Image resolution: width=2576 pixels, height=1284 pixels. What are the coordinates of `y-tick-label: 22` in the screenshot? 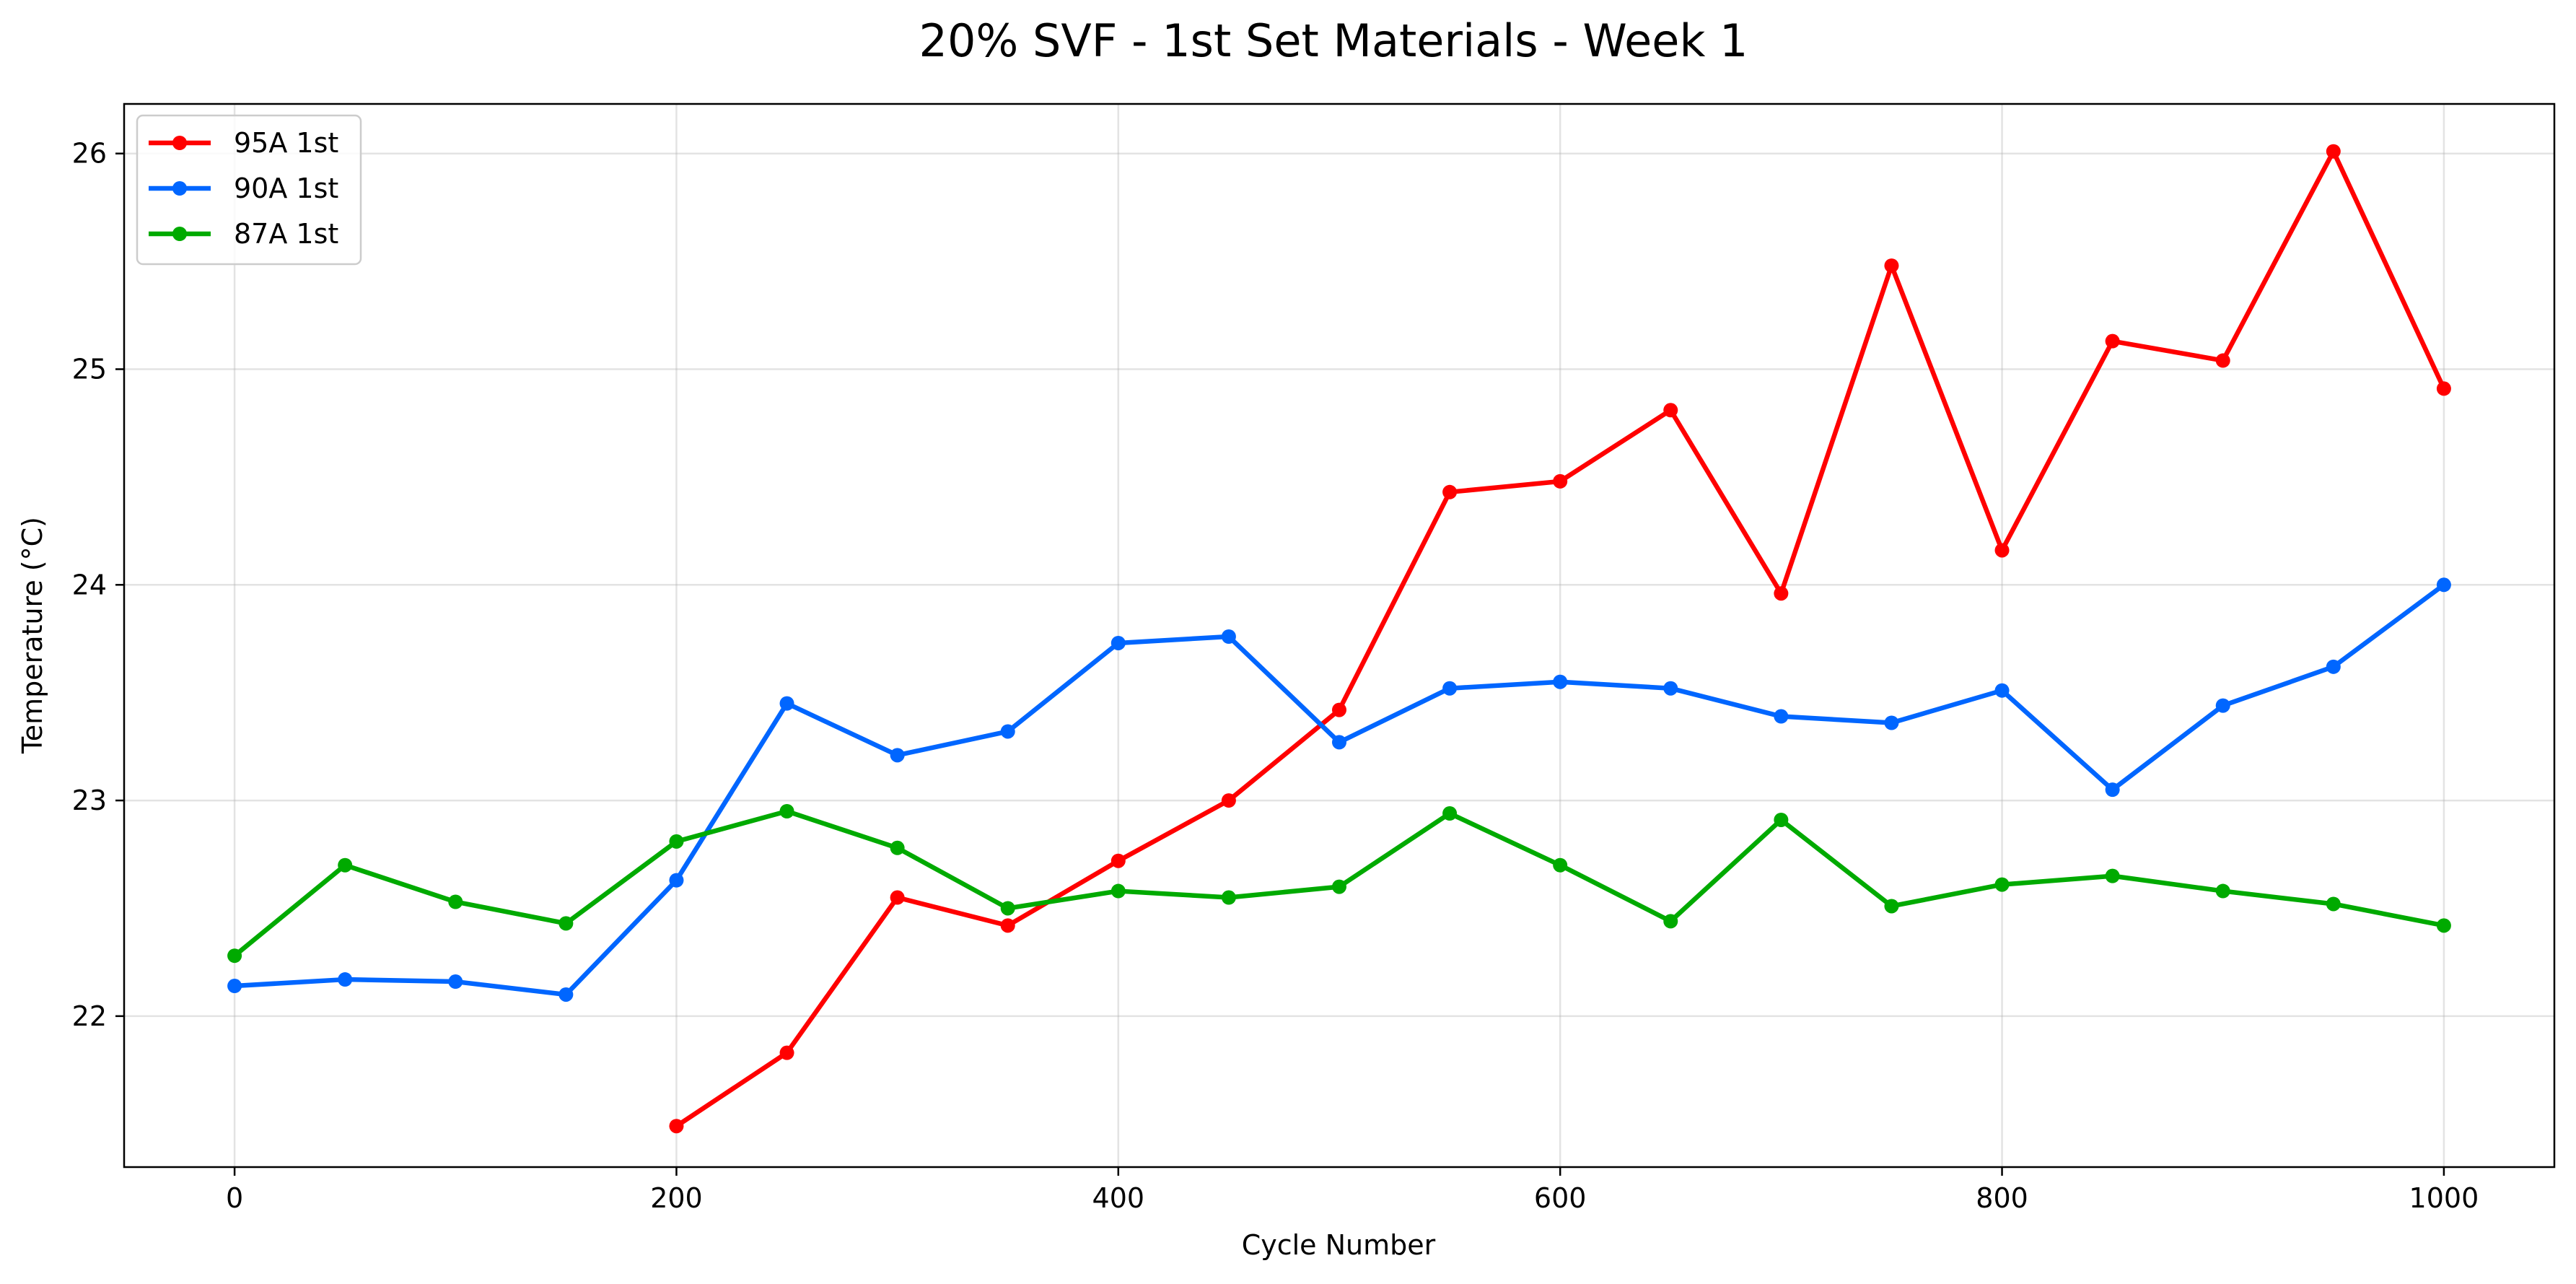 It's located at (89, 1016).